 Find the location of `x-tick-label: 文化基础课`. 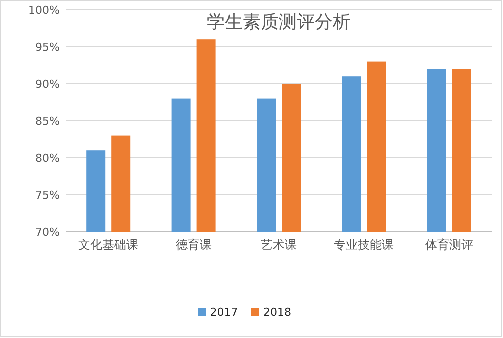

x-tick-label: 文化基础课 is located at coordinates (108, 245).